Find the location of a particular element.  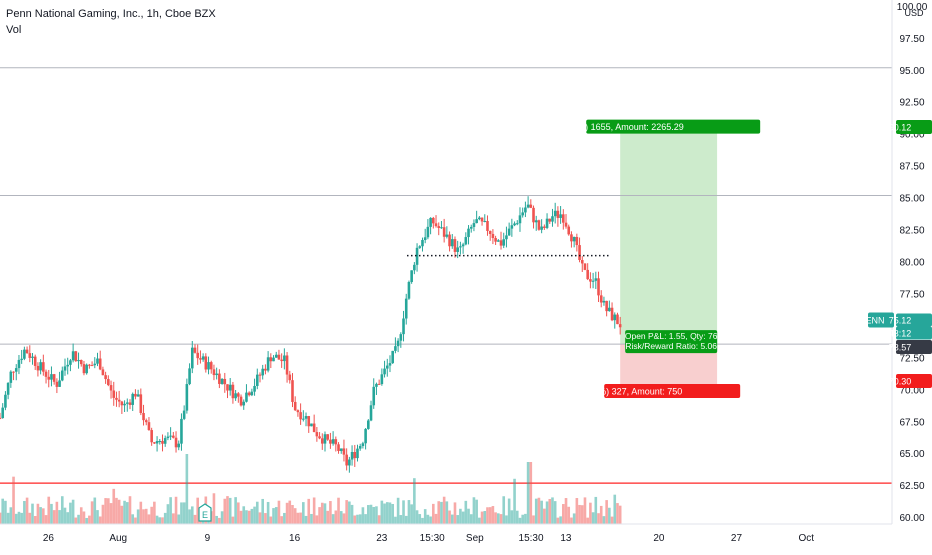

price-tick-label: 90.00 is located at coordinates (911, 135).